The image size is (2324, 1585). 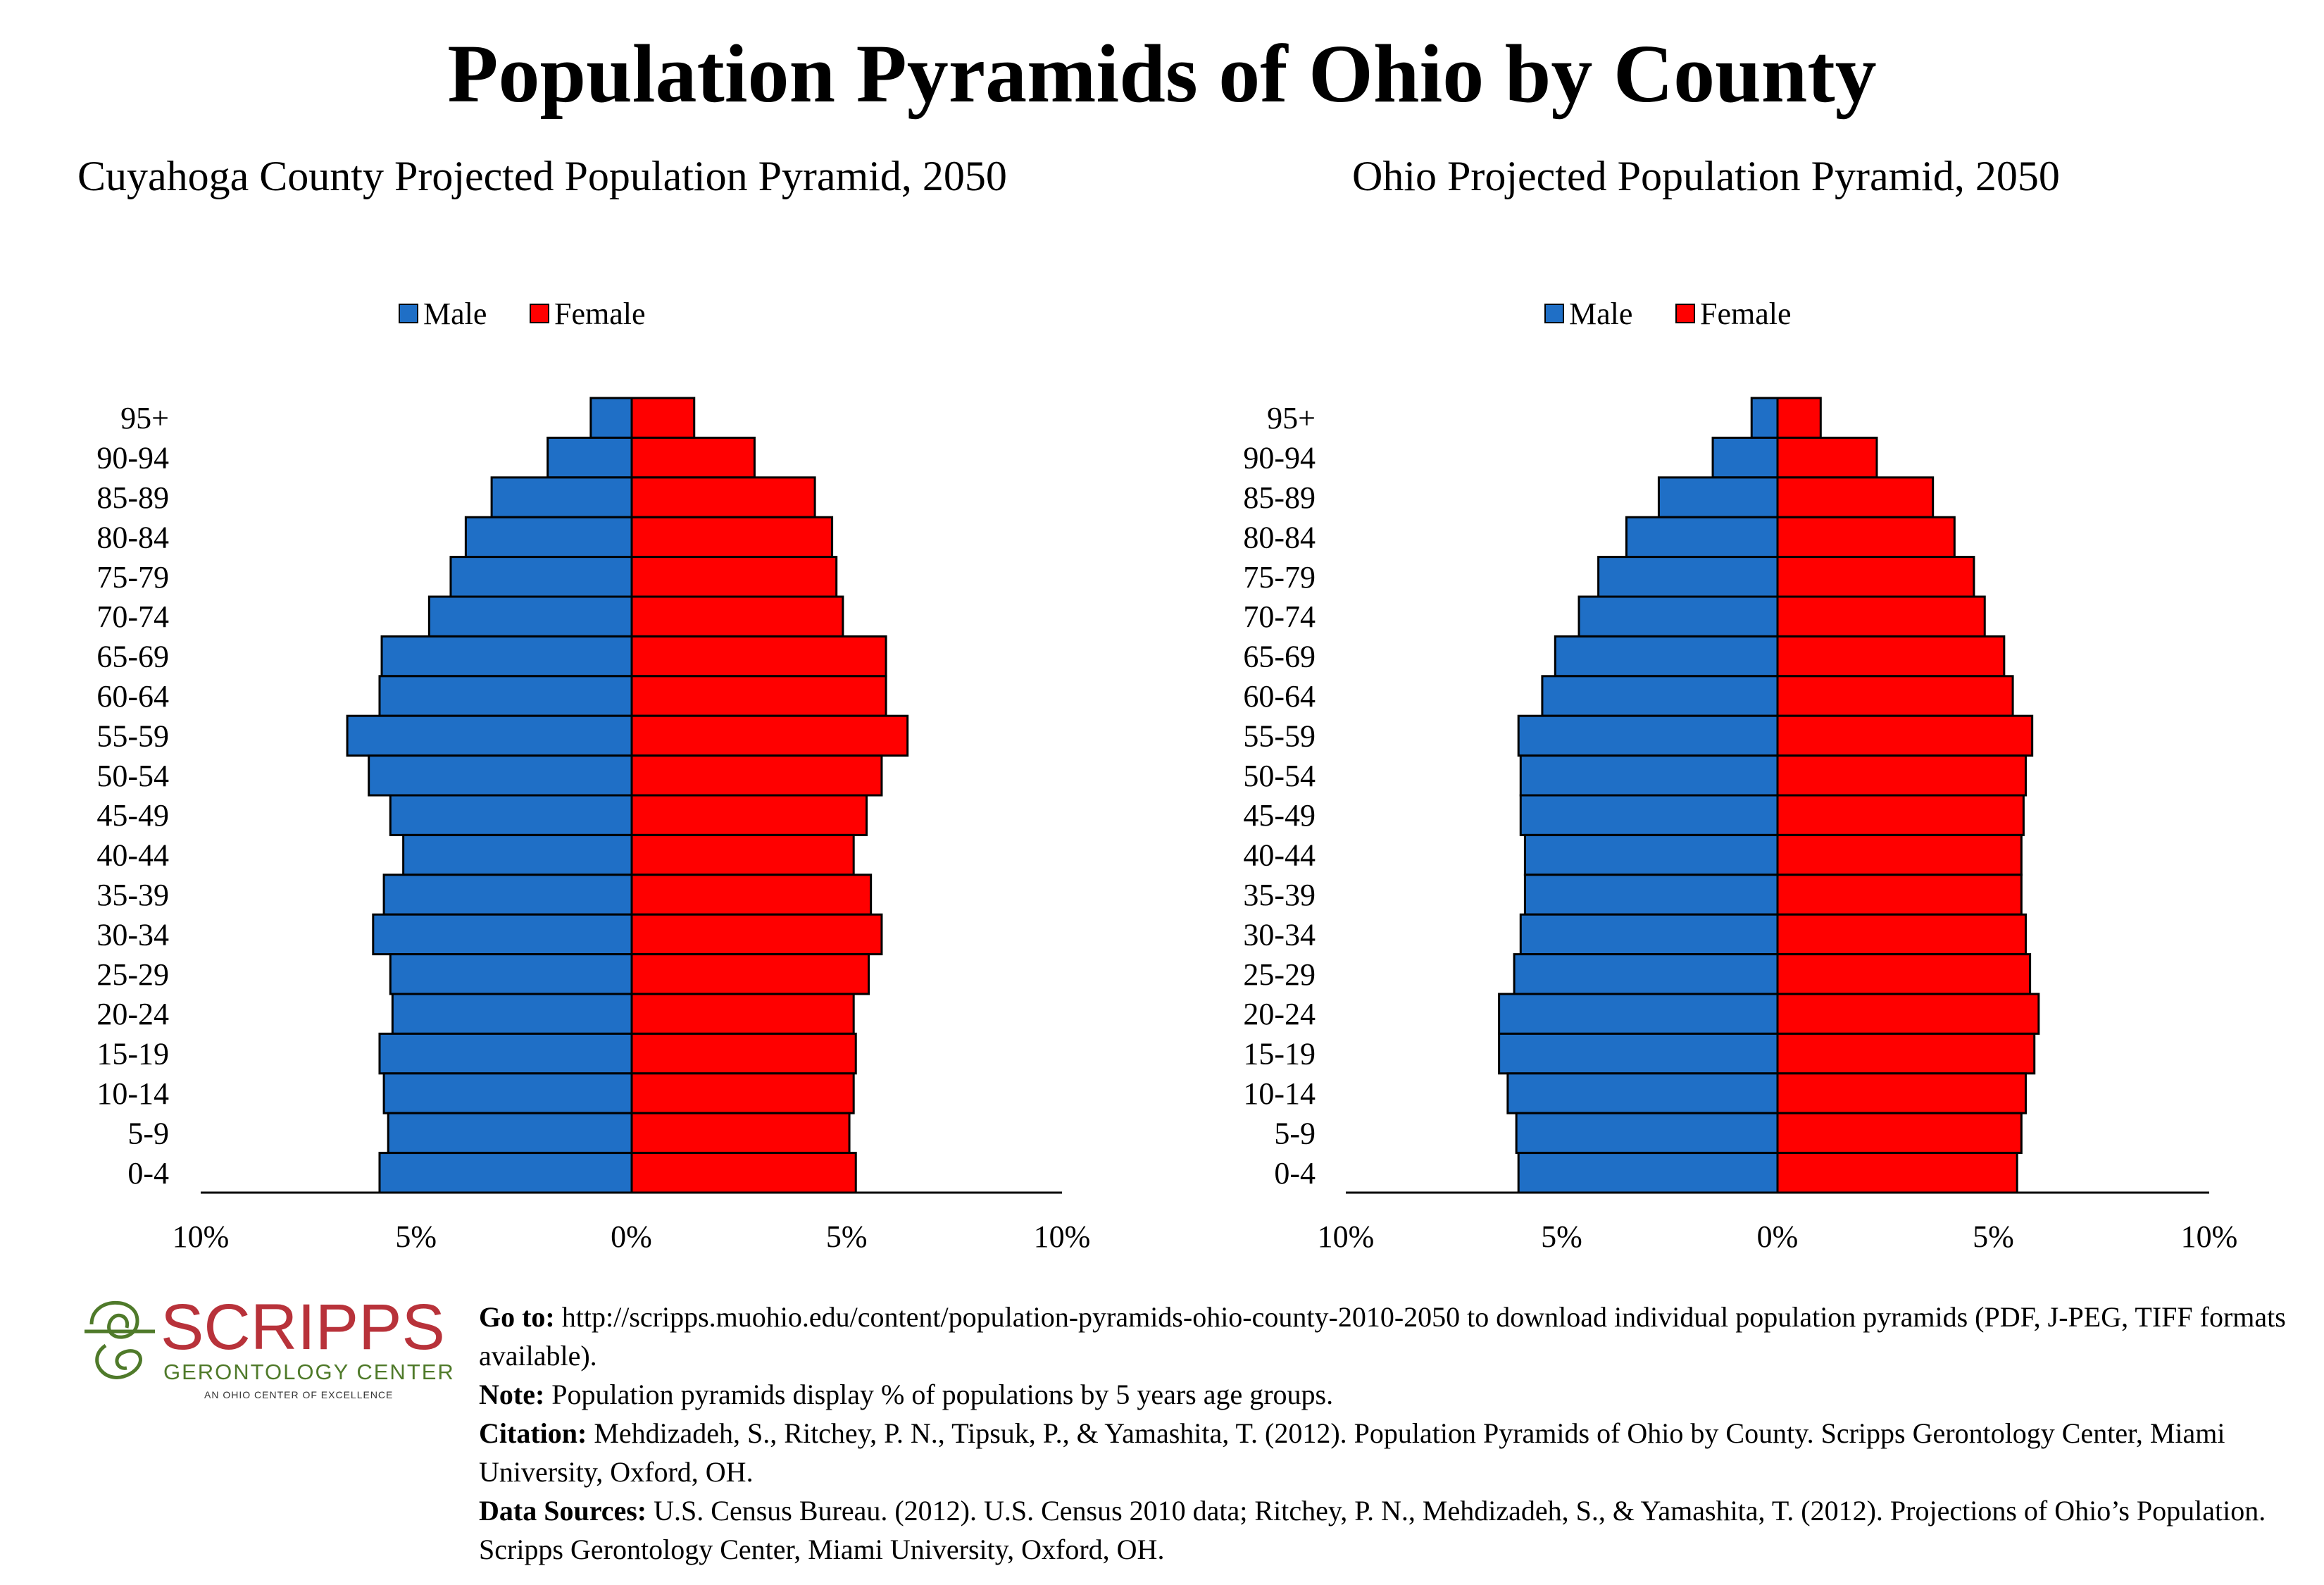 I want to click on age-group-label: 90-94, so click(x=132, y=458).